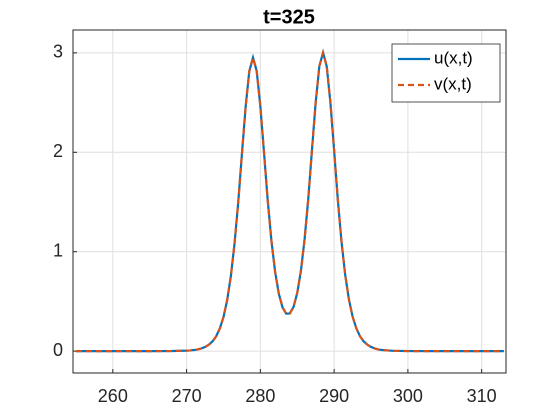 Image resolution: width=560 pixels, height=420 pixels. I want to click on chart-title: t=325, so click(289, 17).